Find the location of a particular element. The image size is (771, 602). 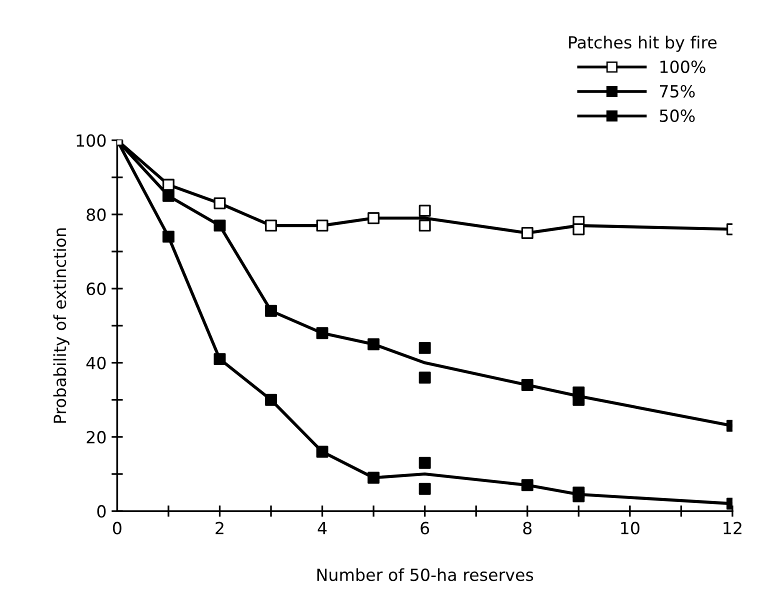

legend-label: 100% is located at coordinates (683, 67).